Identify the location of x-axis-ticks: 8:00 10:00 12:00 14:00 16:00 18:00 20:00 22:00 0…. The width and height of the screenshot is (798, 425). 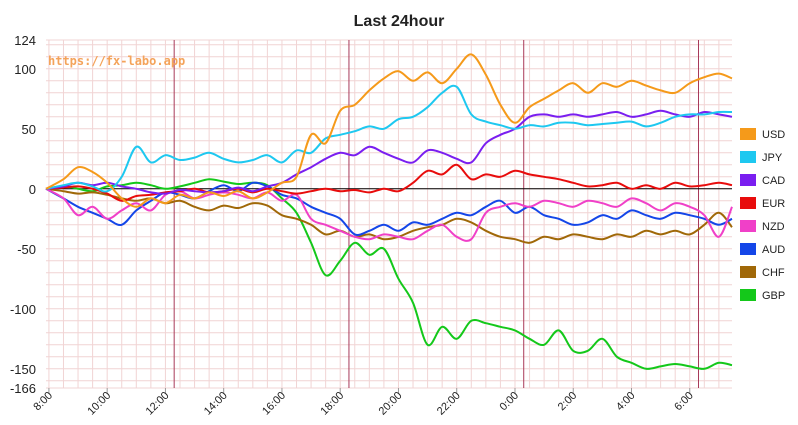
(363, 403).